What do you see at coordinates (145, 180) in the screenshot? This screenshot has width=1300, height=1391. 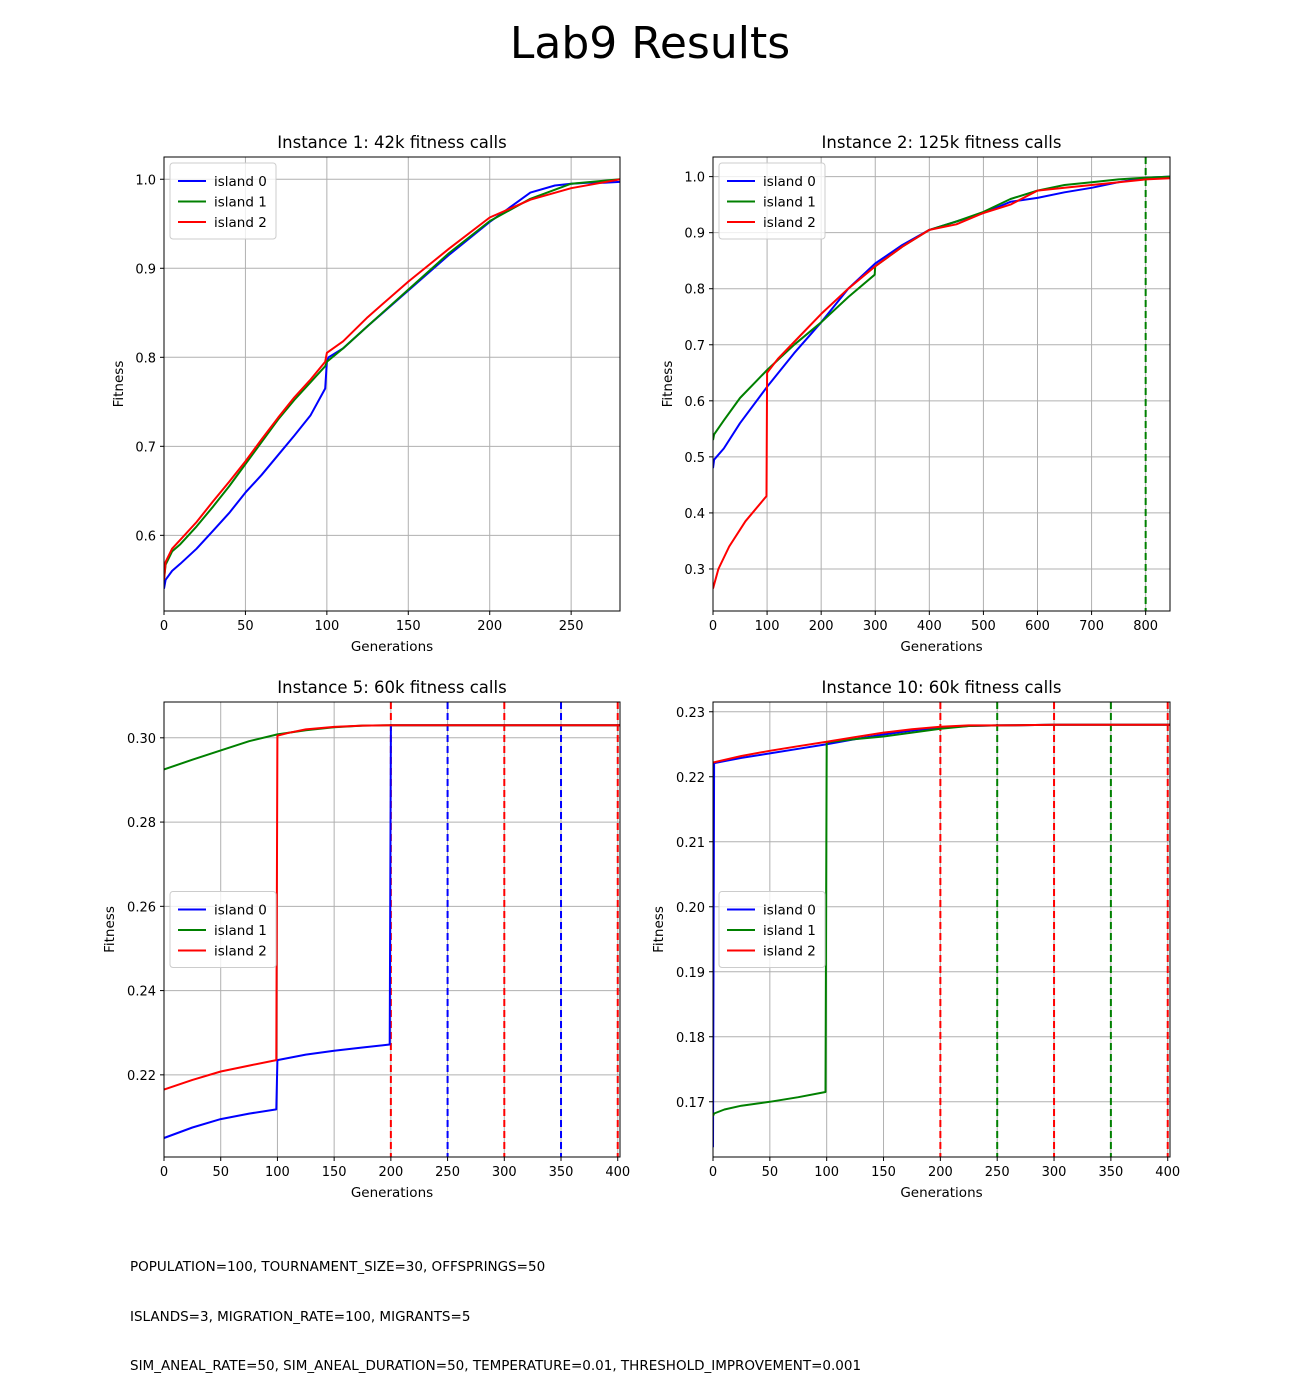 I see `y-tick-label: 1.0` at bounding box center [145, 180].